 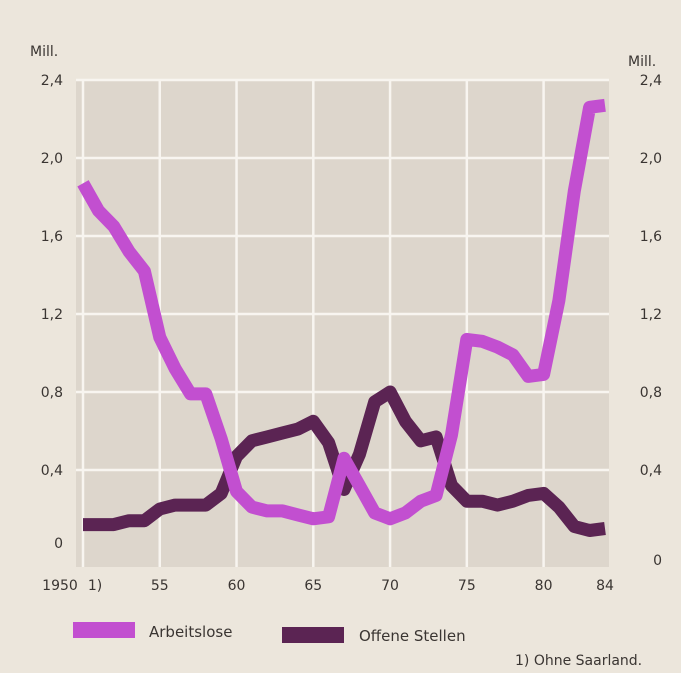 What do you see at coordinates (95, 586) in the screenshot?
I see `x-tick-label: 1)` at bounding box center [95, 586].